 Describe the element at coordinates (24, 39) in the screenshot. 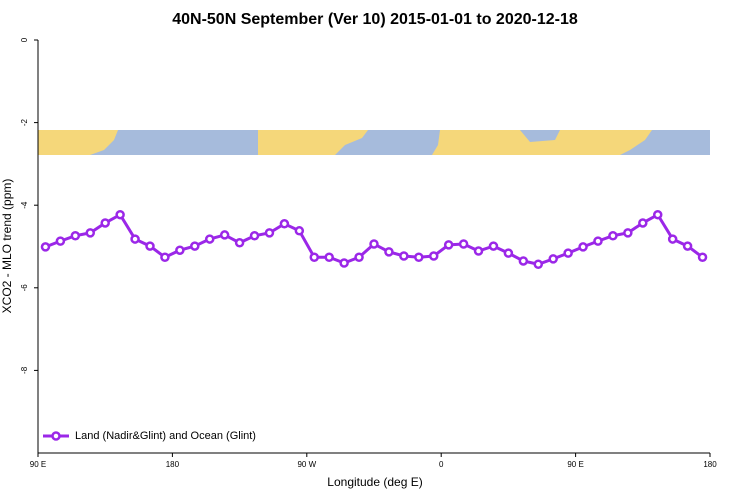

I see `y-tick-label: 0` at that location.